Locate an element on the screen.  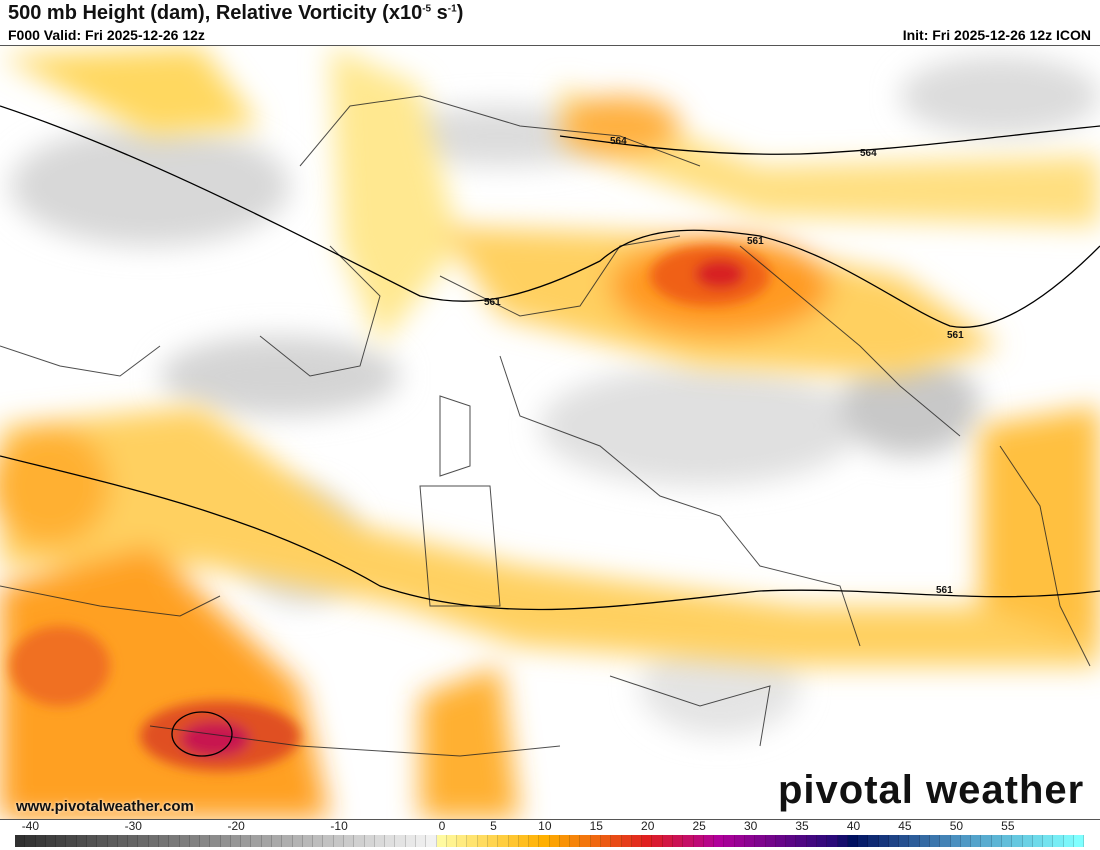
colorbar-tick-label: 20 is located at coordinates (648, 826).